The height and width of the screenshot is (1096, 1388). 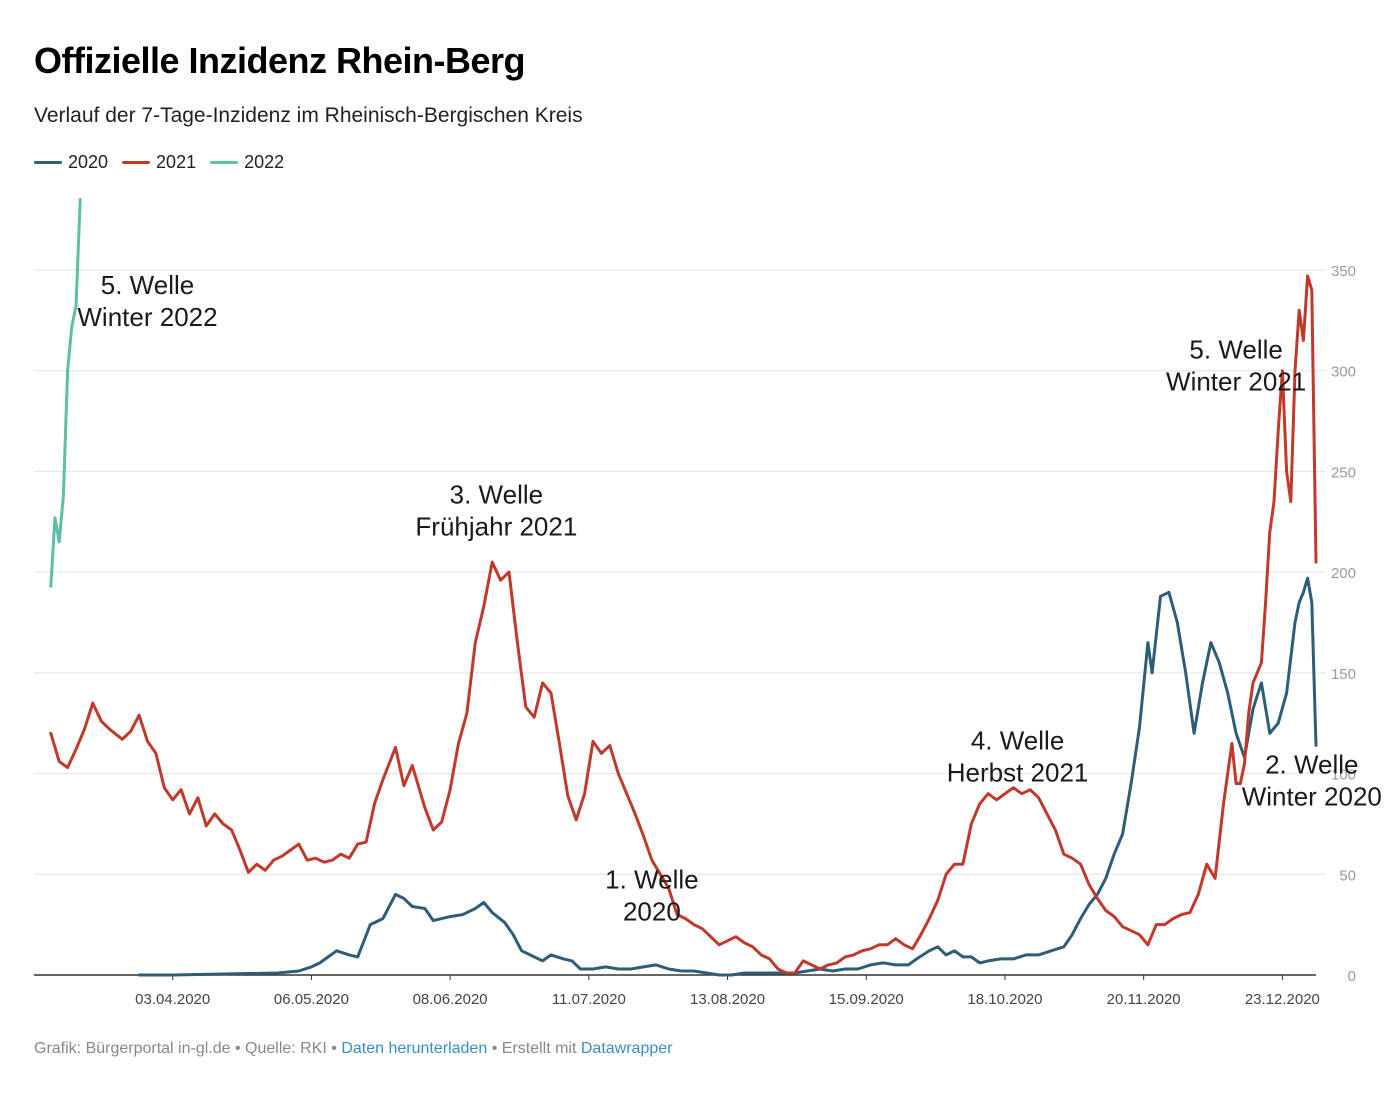 What do you see at coordinates (1311, 765) in the screenshot?
I see `annotation-6-line-1: 2. Welle` at bounding box center [1311, 765].